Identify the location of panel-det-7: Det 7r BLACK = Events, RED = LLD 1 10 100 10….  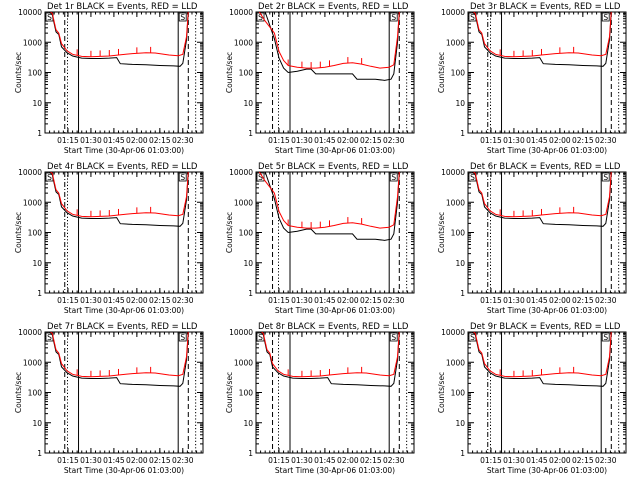
(109, 398).